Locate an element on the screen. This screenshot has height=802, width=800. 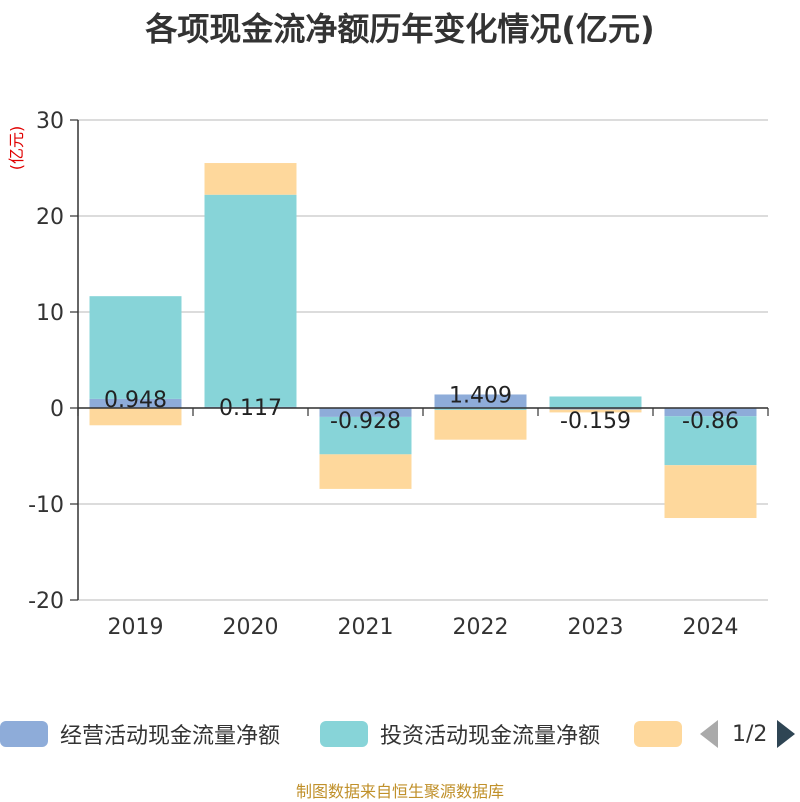
y-tick-label: -20 is located at coordinates (46, 601).